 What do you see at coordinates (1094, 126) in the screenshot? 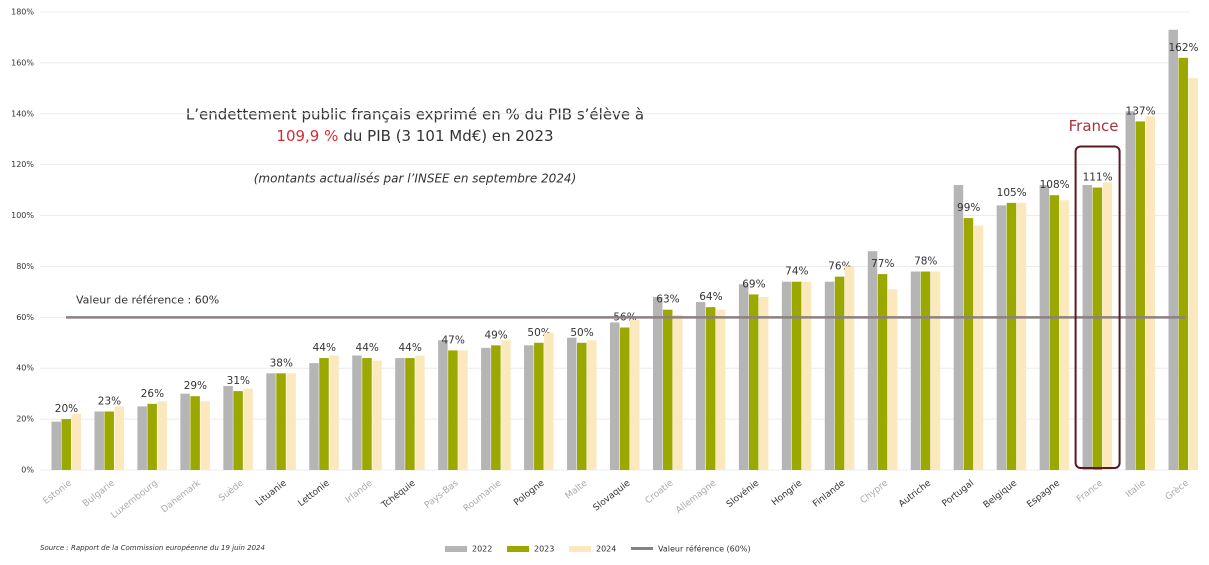
I see `highlight-label: France` at bounding box center [1094, 126].